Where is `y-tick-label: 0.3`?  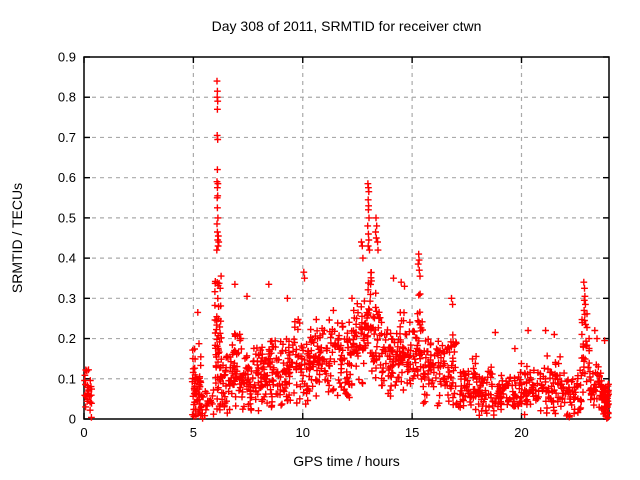
y-tick-label: 0.3 is located at coordinates (67, 298).